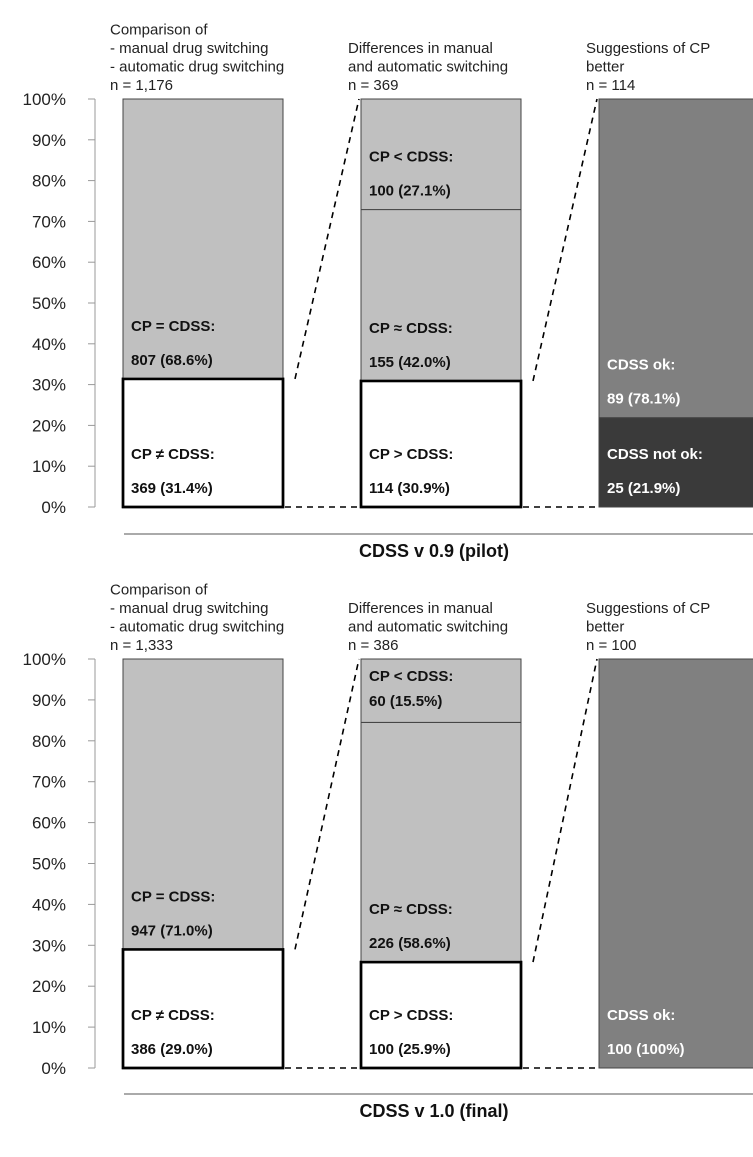 The image size is (753, 1157). I want to click on segment-value: 60 (15.5%), so click(405, 701).